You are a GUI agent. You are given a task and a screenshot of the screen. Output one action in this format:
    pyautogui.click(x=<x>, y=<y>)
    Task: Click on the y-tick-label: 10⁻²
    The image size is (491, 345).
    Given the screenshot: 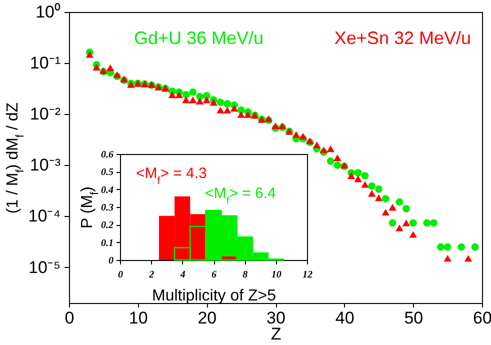 What is the action you would take?
    pyautogui.click(x=45, y=114)
    